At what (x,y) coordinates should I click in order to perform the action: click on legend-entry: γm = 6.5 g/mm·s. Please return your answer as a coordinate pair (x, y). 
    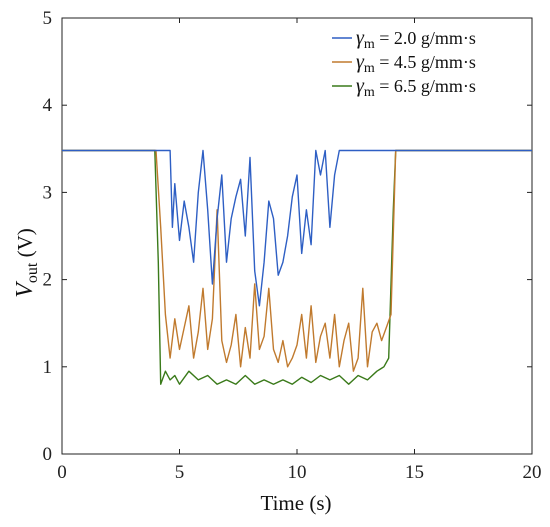
    Looking at the image, I should click on (416, 87).